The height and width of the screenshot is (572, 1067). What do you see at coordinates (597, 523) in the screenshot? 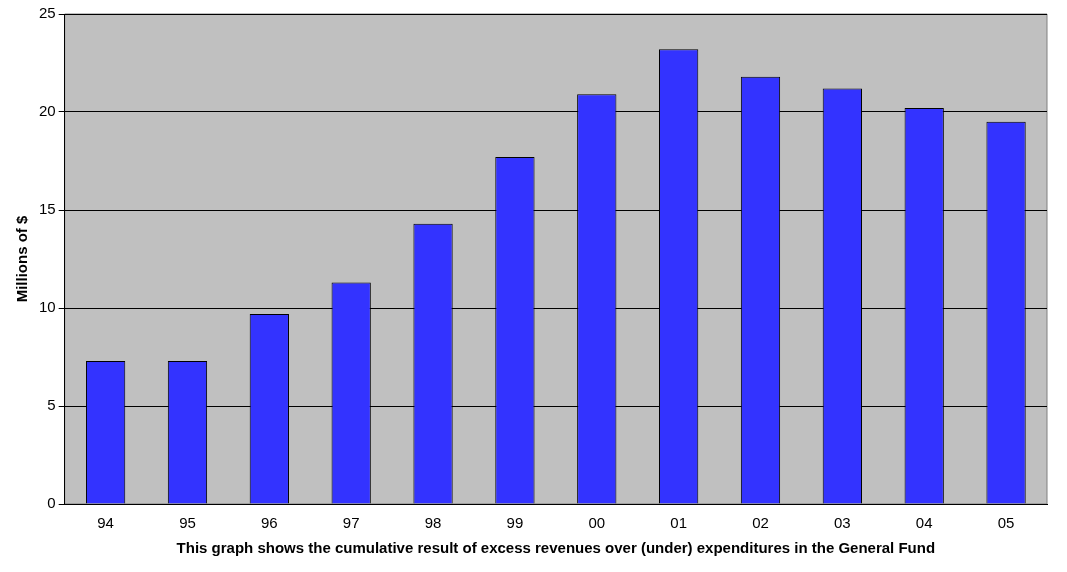
I see `x-tick-label: 00` at bounding box center [597, 523].